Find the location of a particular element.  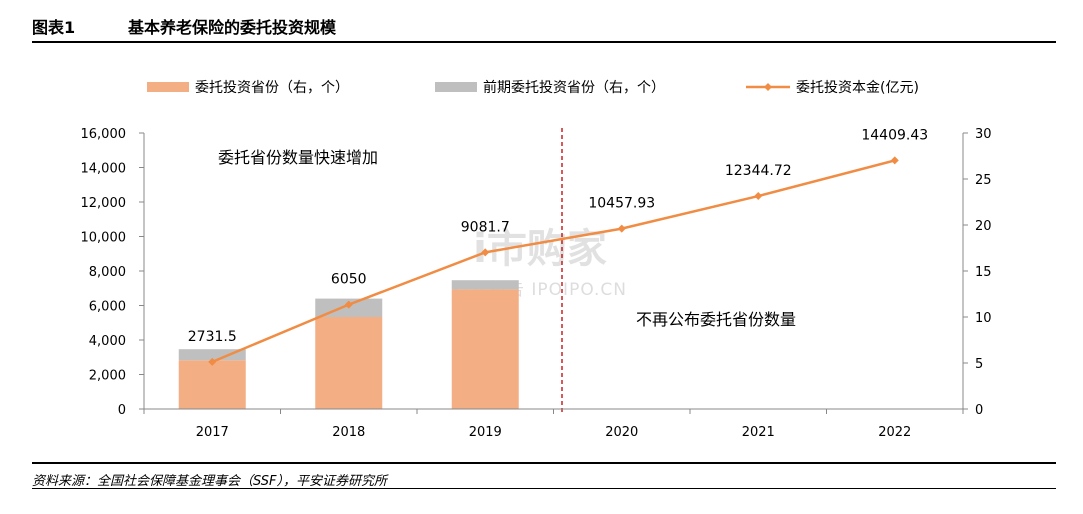

legend: 委托投资省份（右，个） 前期委托投资省份（右，个） 委托投资本金(亿元) is located at coordinates (533, 87).